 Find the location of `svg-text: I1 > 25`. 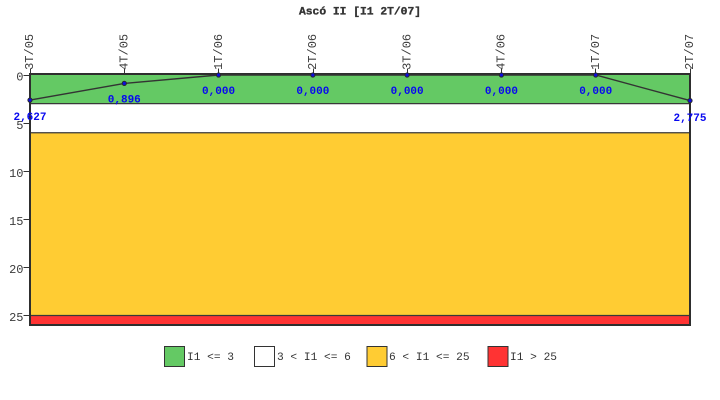

svg-text: I1 > 25 is located at coordinates (533, 358).